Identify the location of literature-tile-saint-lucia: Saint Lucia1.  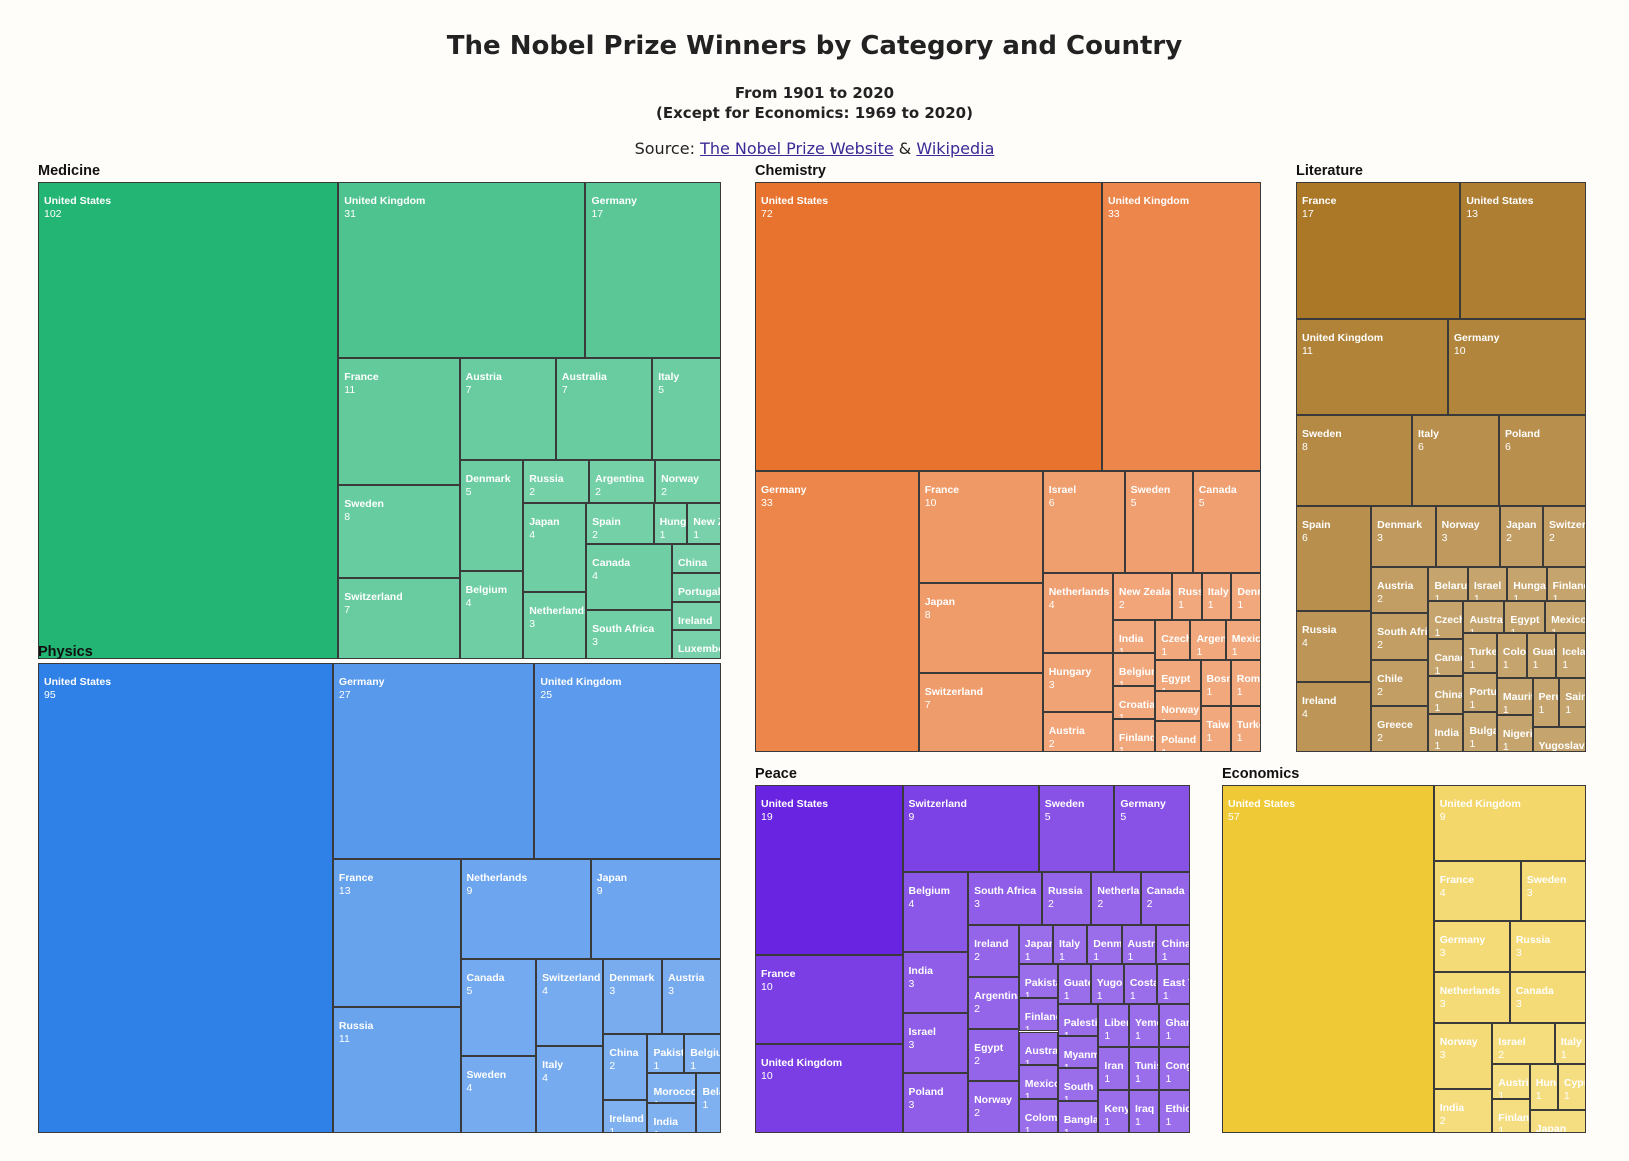
(1572, 702).